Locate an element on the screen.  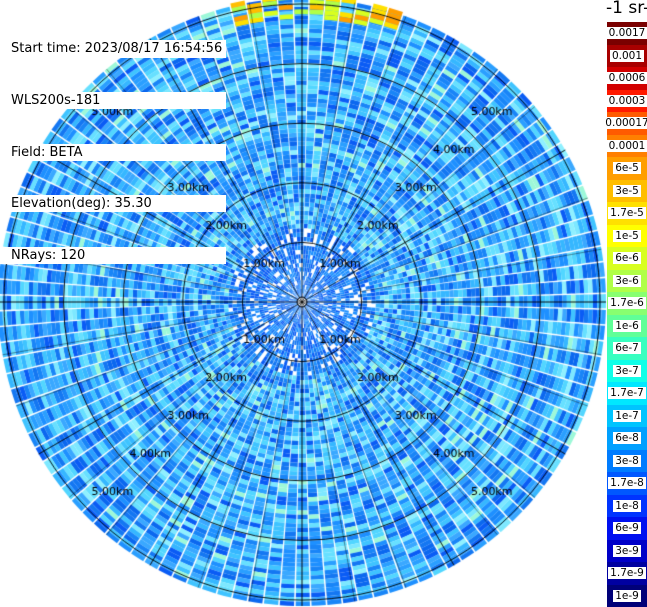
colorbar-tick-label: 3e-5 is located at coordinates (627, 190).